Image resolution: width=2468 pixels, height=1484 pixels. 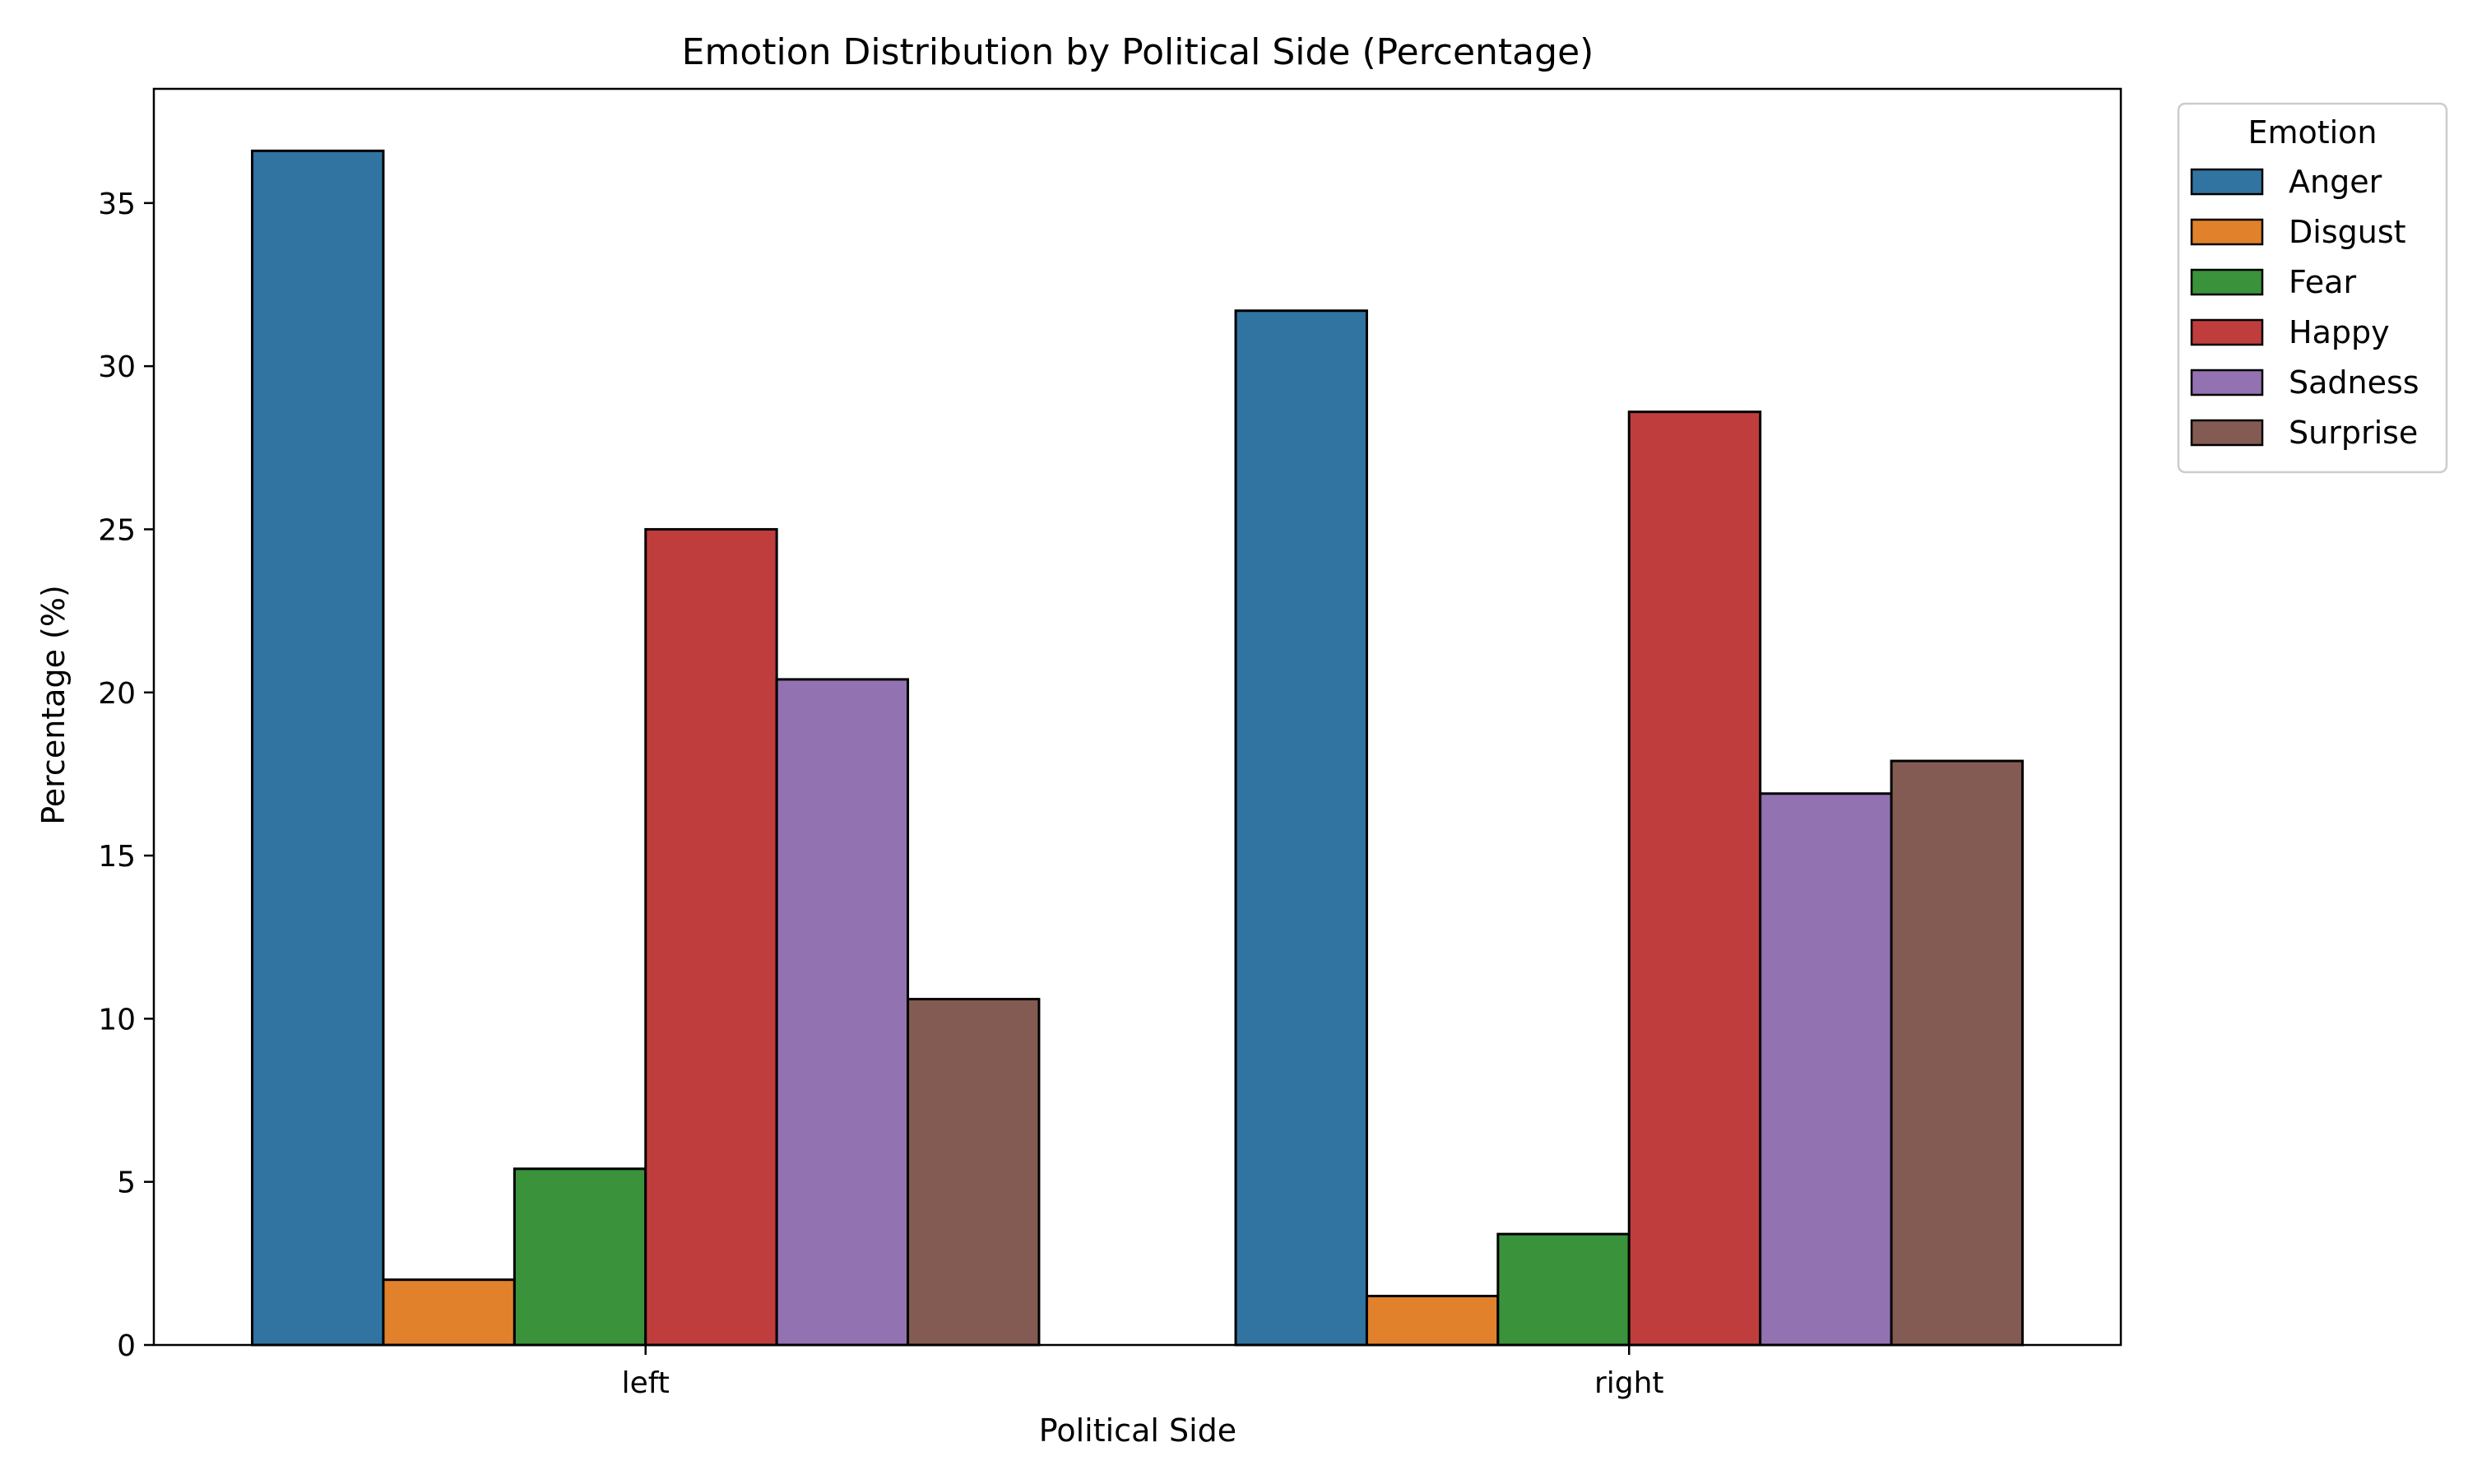 What do you see at coordinates (646, 1383) in the screenshot?
I see `x-tick-label: left` at bounding box center [646, 1383].